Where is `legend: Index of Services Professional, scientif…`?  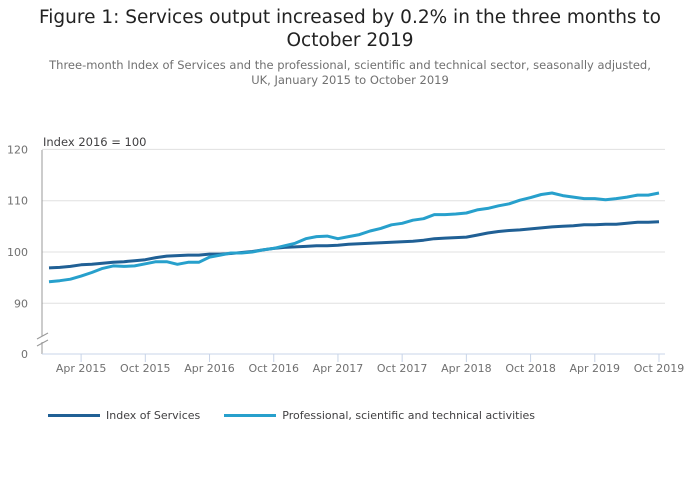 legend: Index of Services Professional, scientif… is located at coordinates (291, 415).